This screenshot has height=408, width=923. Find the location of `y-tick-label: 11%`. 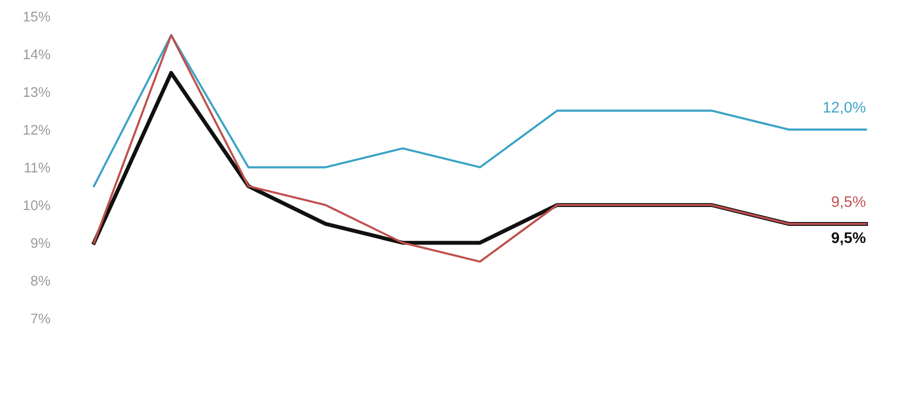

y-tick-label: 11% is located at coordinates (37, 167).